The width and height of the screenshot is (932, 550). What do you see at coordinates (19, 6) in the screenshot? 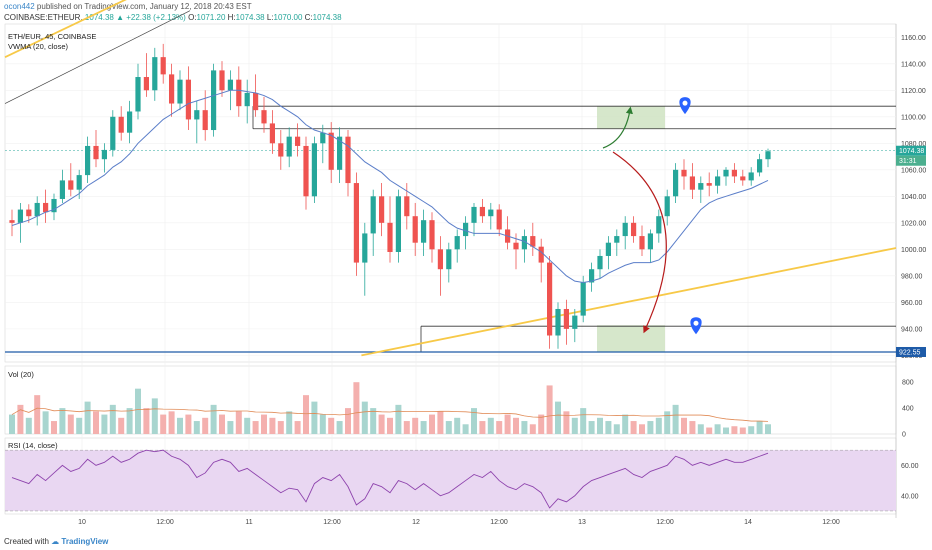
I see `author-link: ocon442` at bounding box center [19, 6].